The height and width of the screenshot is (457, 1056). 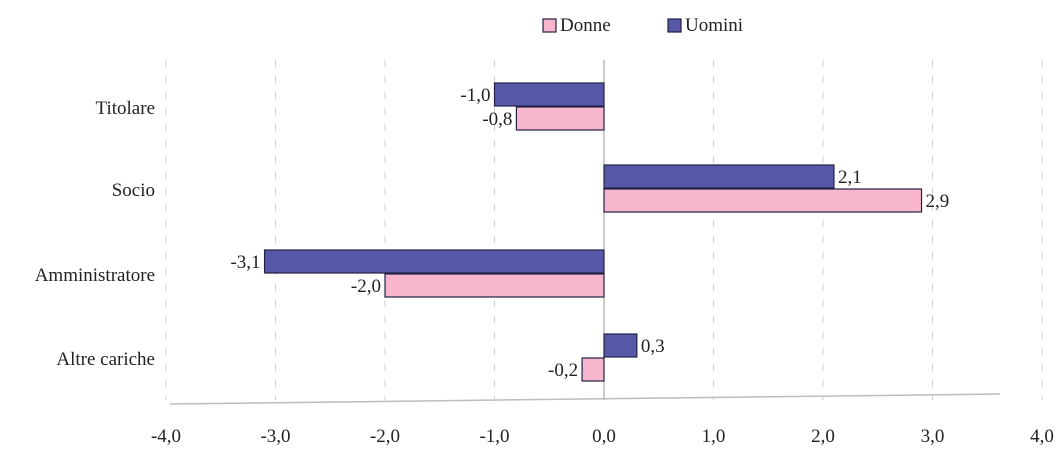 I want to click on legend-swatch-uomini, so click(x=674, y=25).